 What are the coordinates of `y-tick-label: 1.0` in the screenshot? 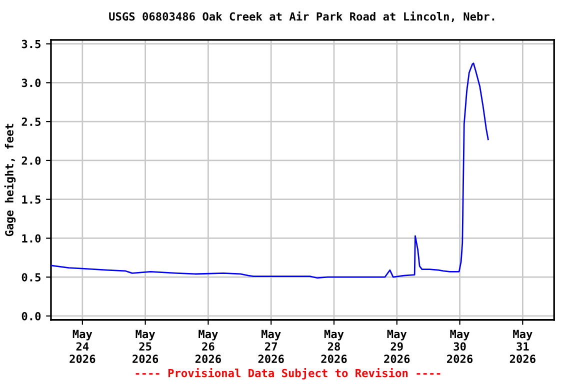 It's located at (31, 238).